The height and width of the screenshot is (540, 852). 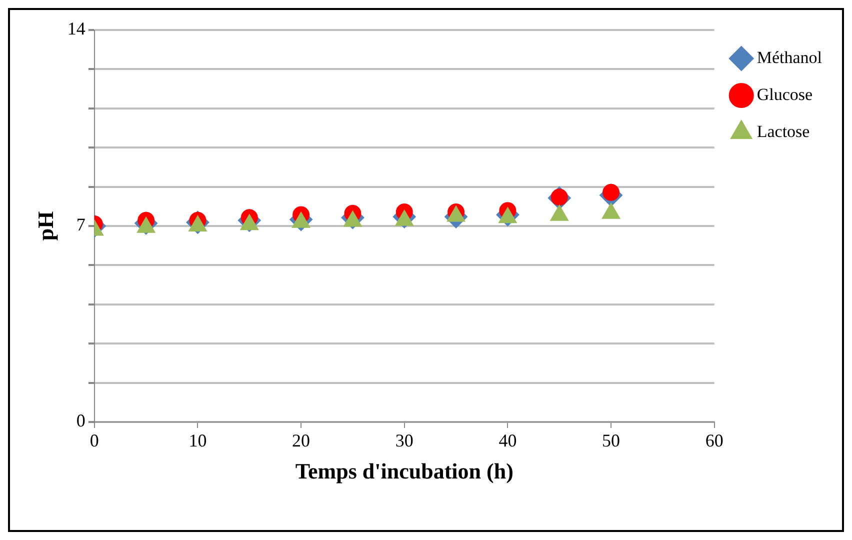 I want to click on x-axis-title: Temps d'incubation (h), so click(x=404, y=471).